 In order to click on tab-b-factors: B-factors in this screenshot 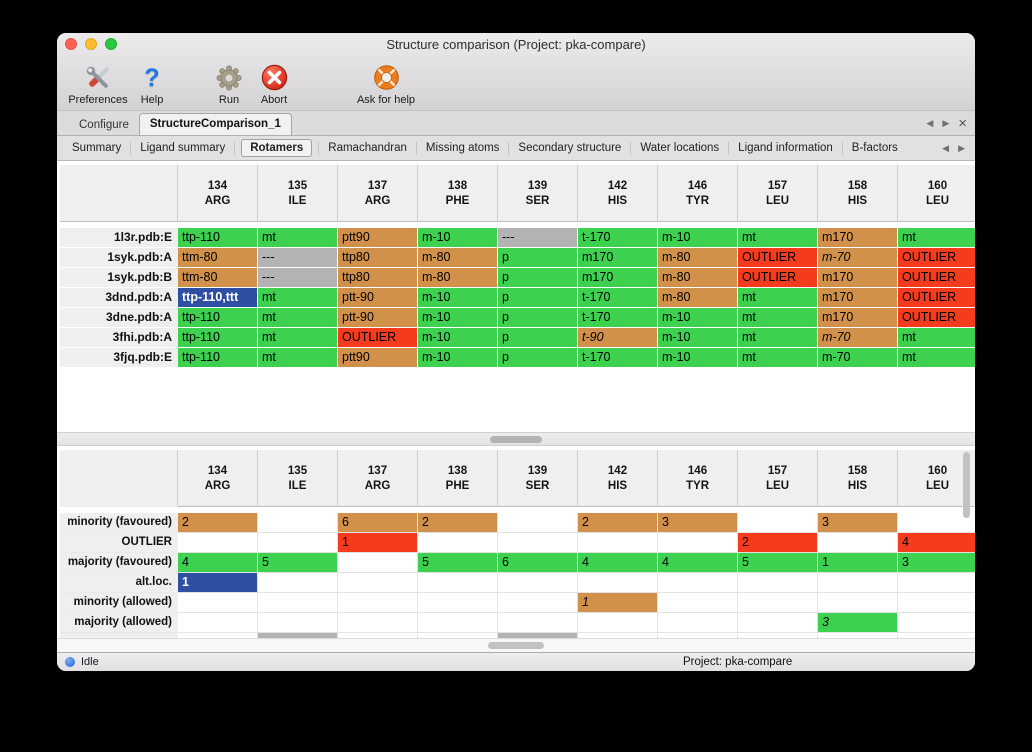, I will do `click(874, 148)`.